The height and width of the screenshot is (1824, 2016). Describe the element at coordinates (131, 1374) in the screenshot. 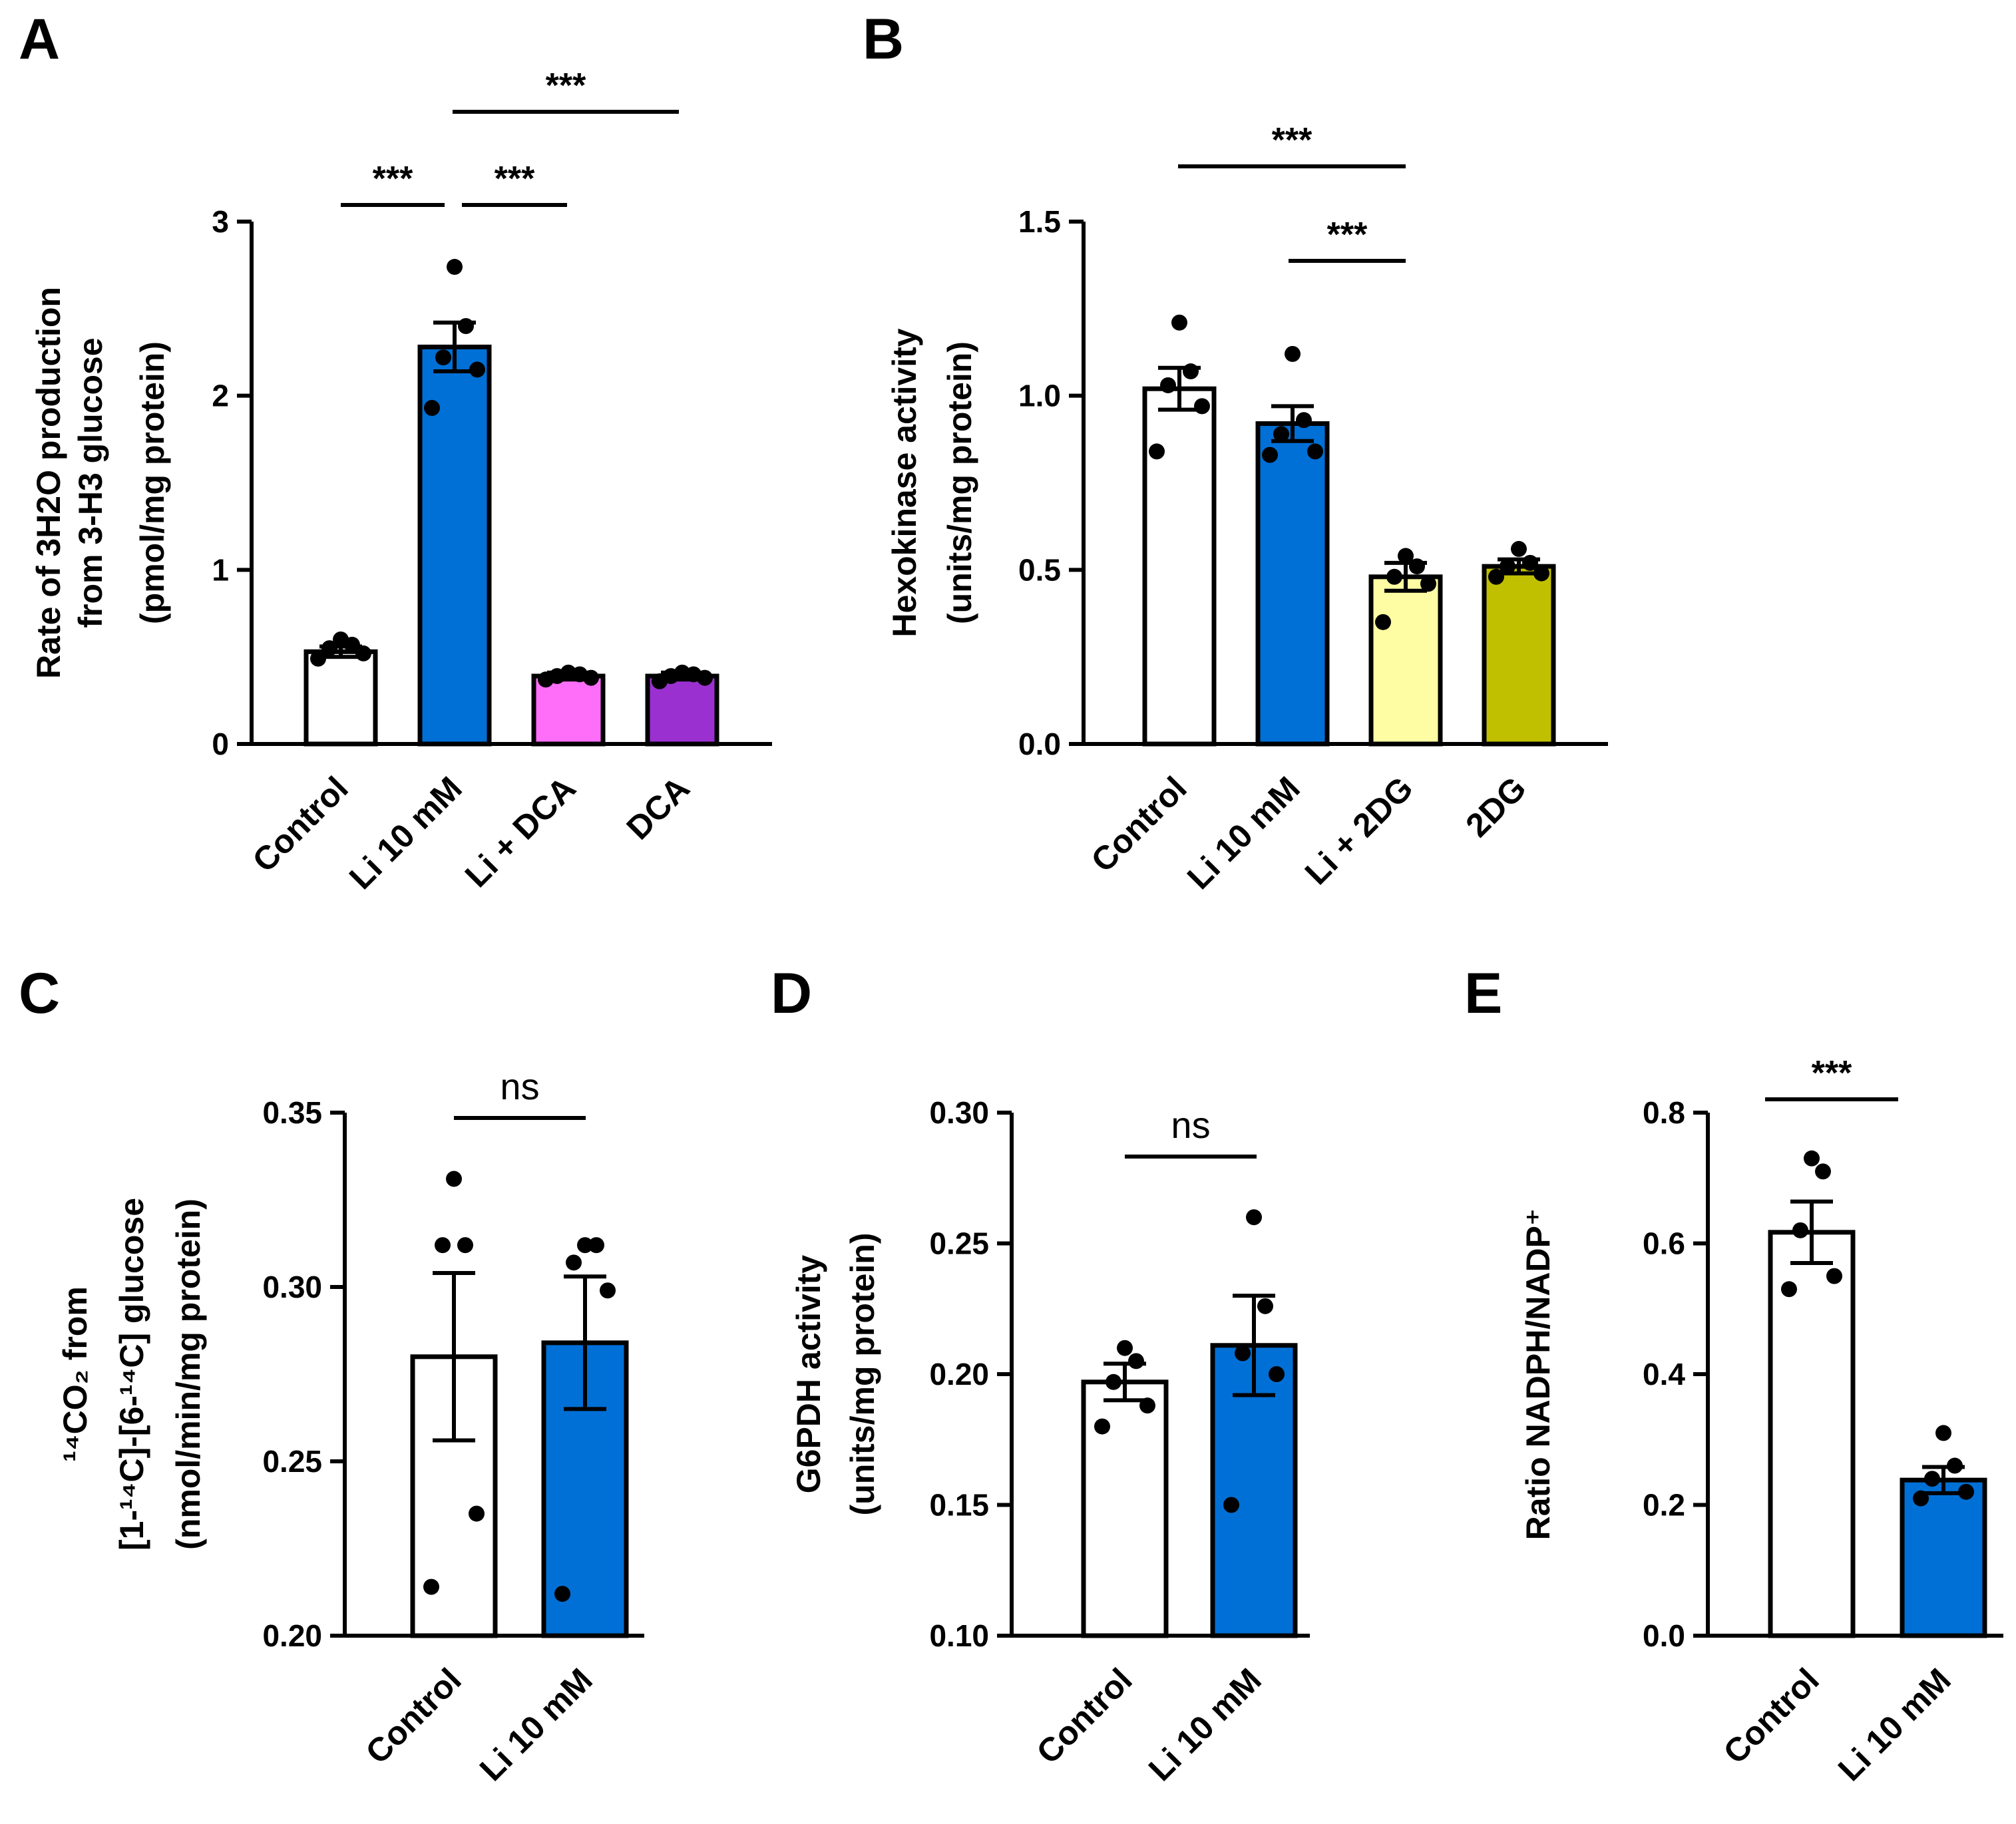

I see `y-axis-title-line: [1-¹⁴C]-[6-¹⁴C] glucose` at that location.